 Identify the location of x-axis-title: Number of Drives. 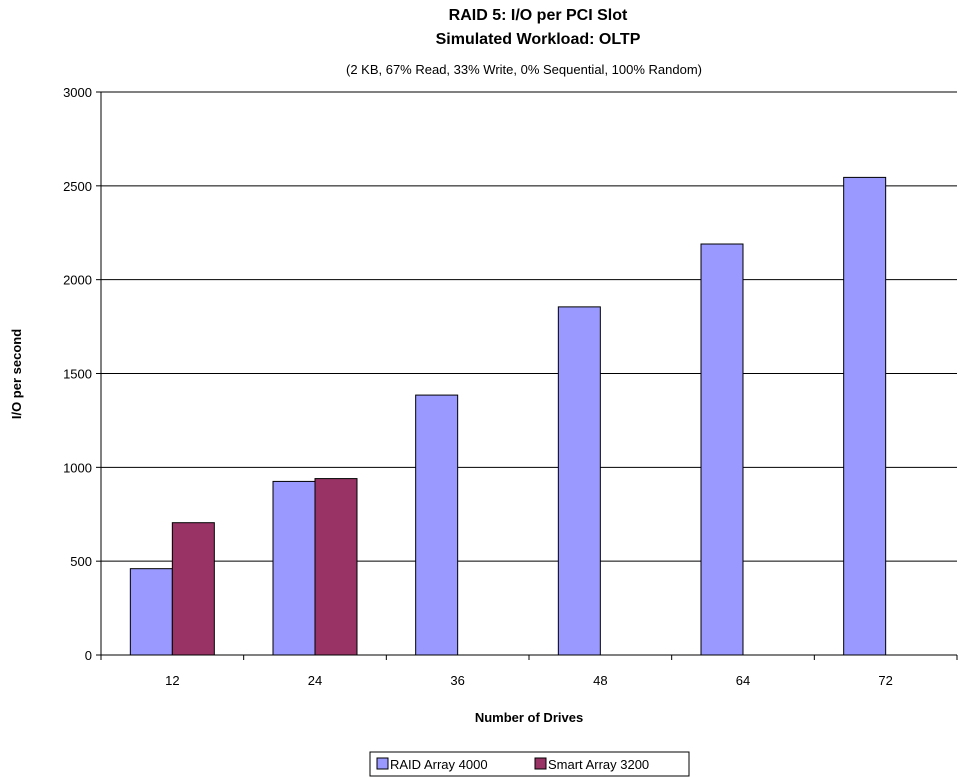
(529, 717).